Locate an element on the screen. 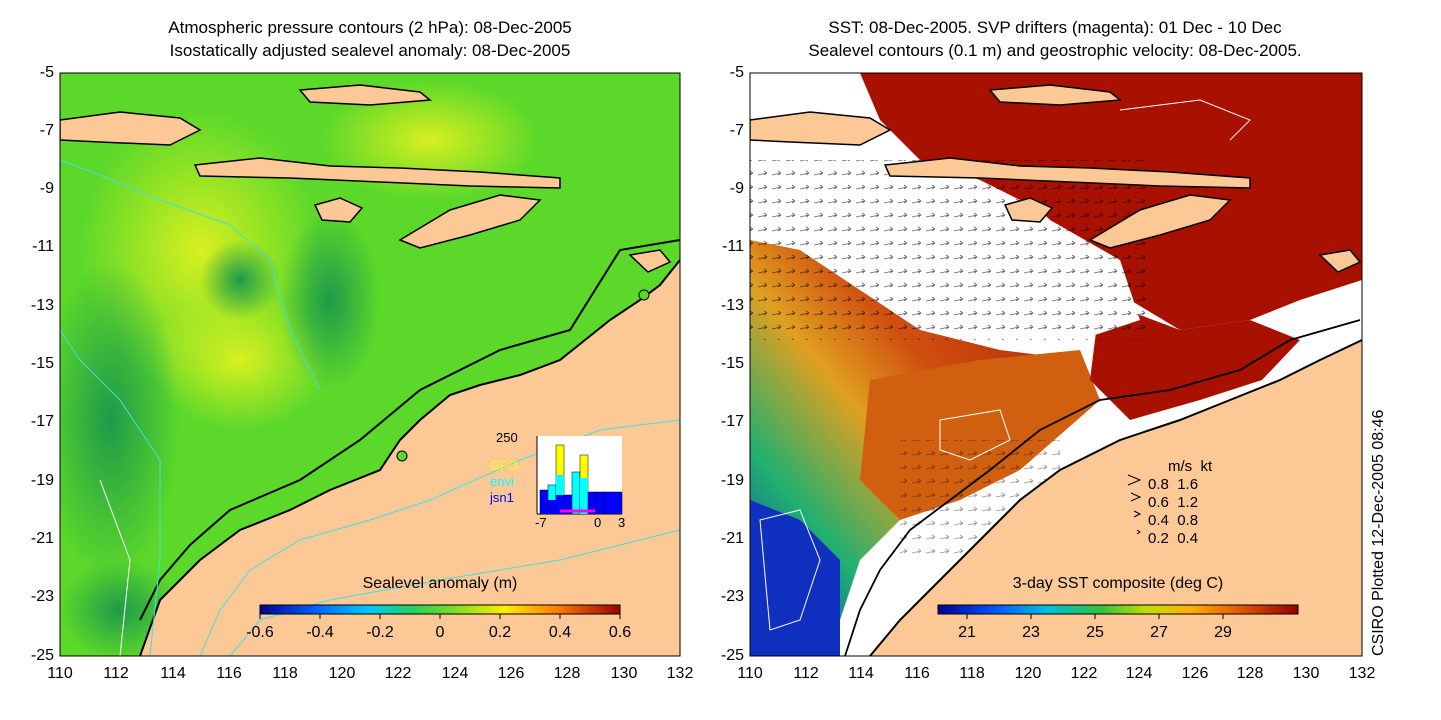  velocity-ms-3: 0.2 is located at coordinates (1158, 538).